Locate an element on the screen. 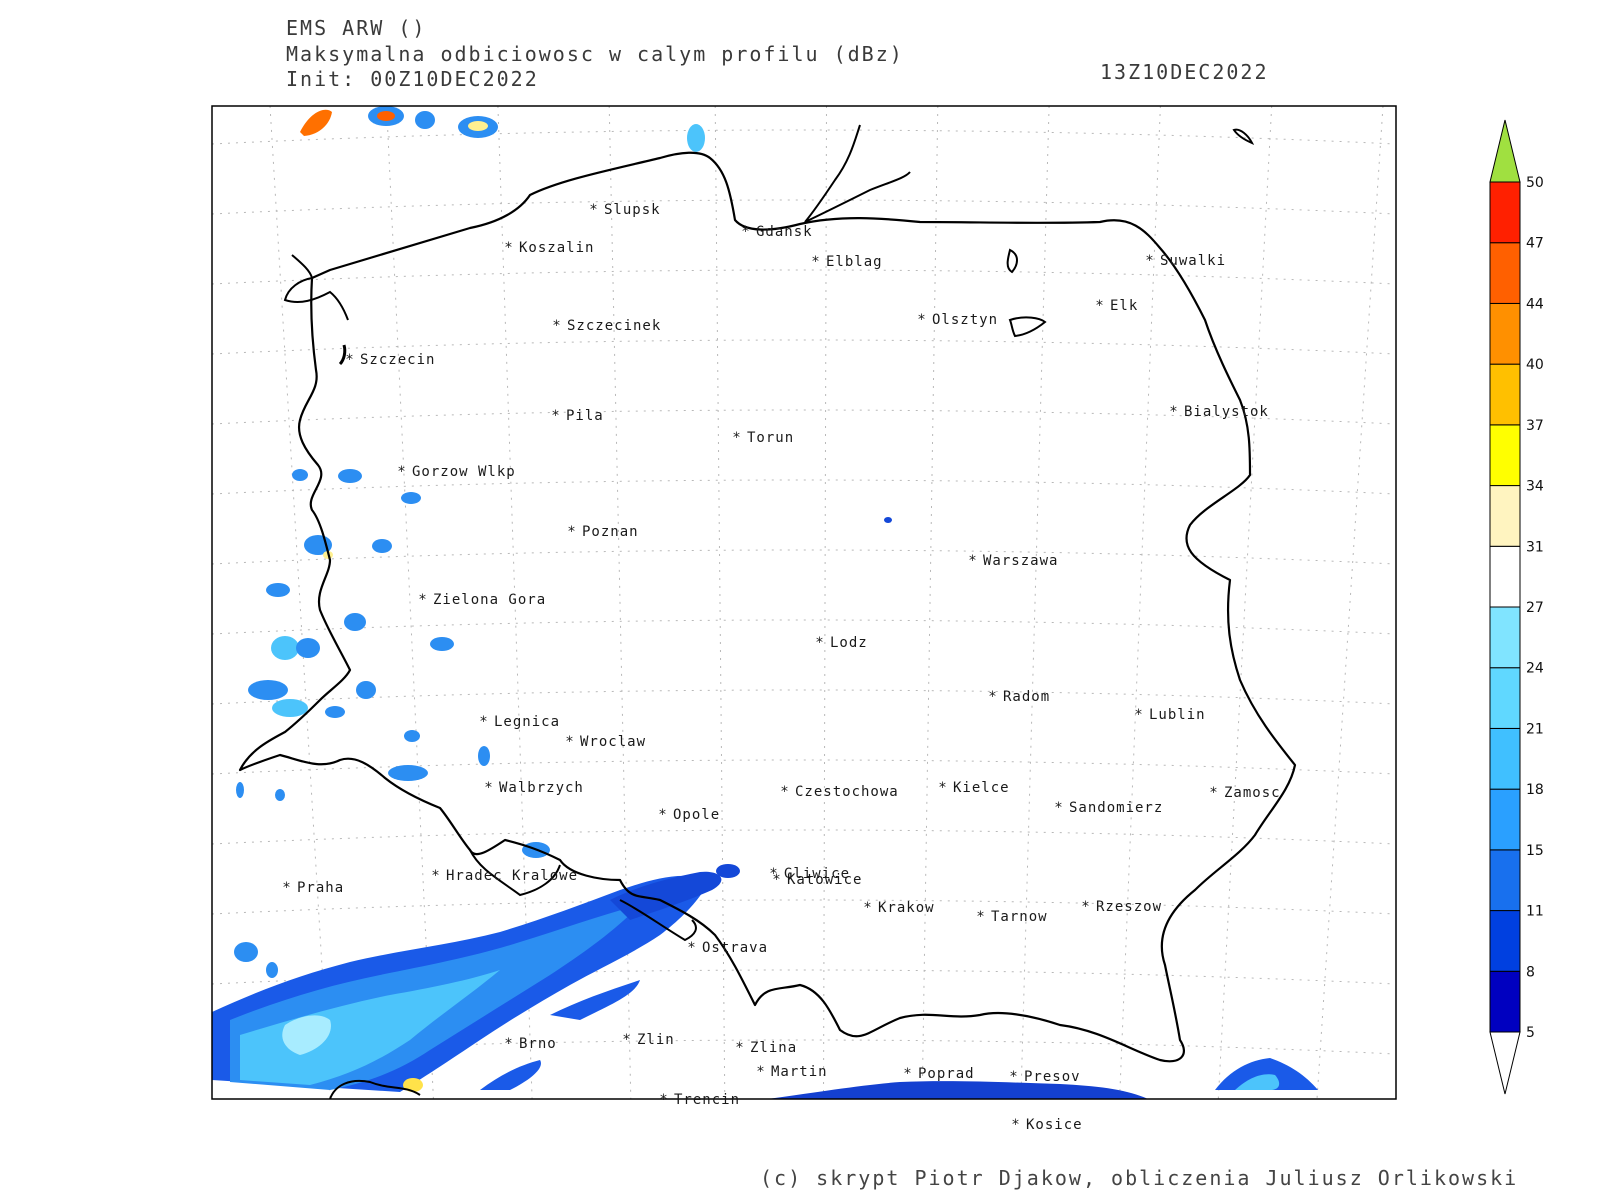 This screenshot has width=1600, height=1200. echo-brno-south is located at coordinates (510, 1075).